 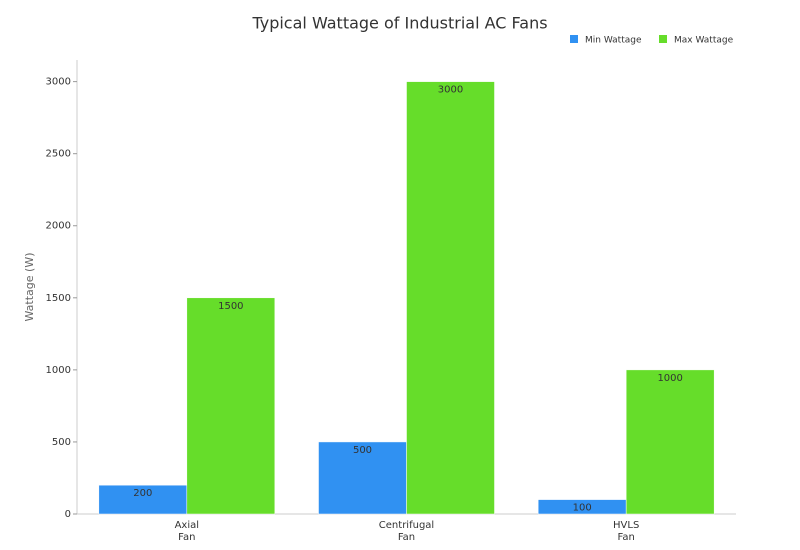 I want to click on x-tick-label: Axial Fan, so click(x=187, y=531).